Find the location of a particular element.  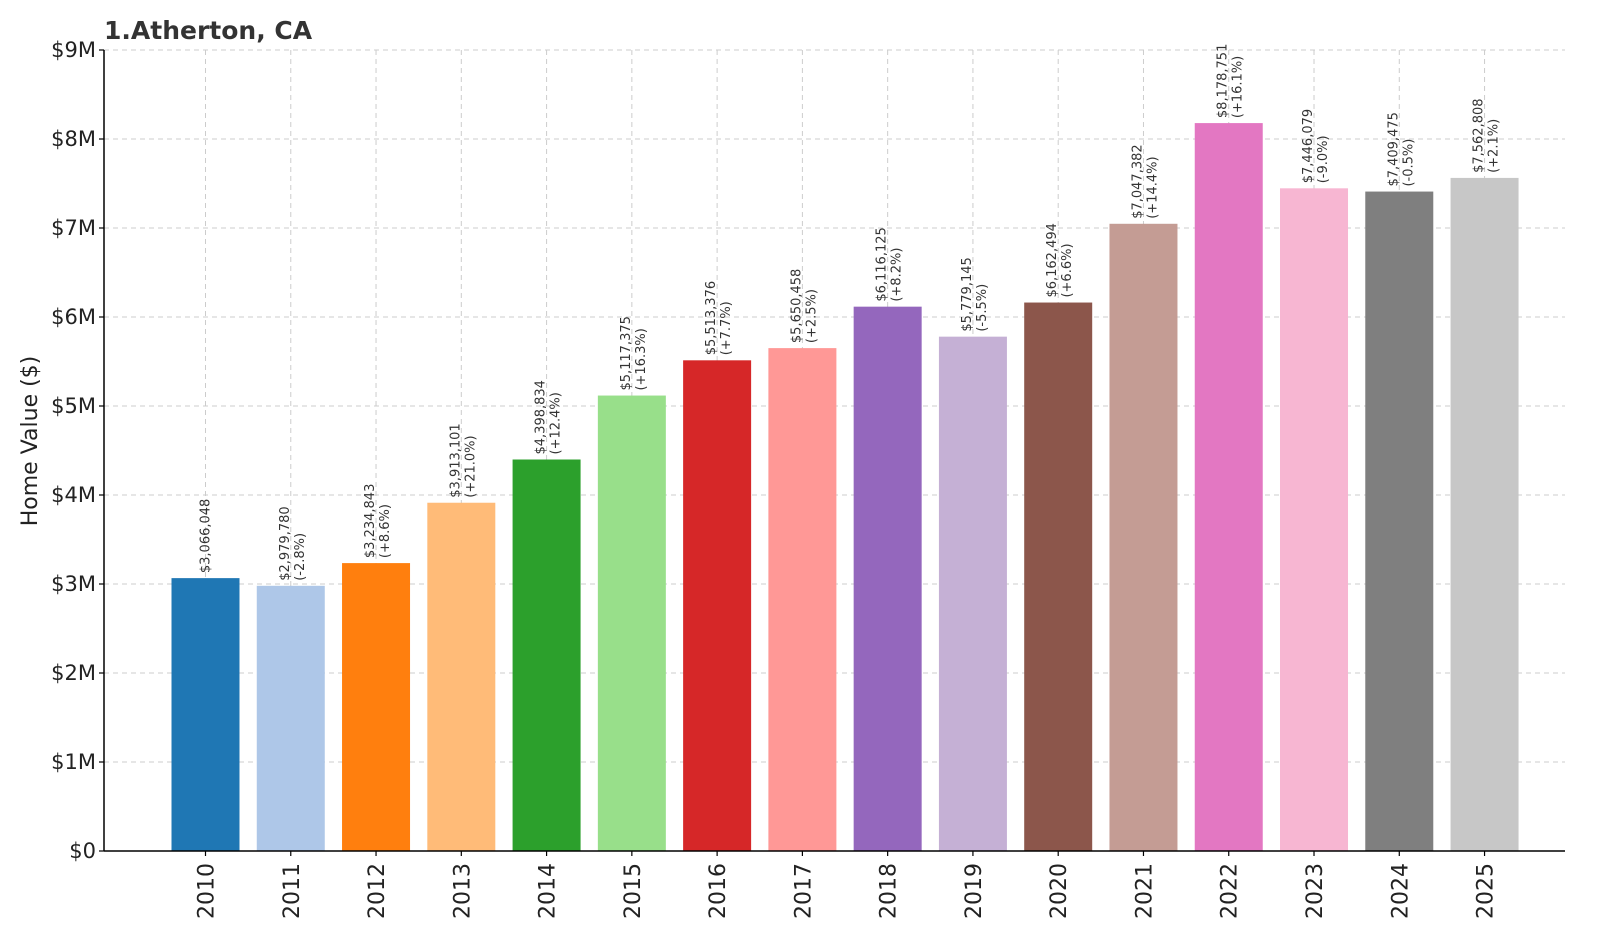

change-label: (-9.0%) is located at coordinates (1323, 159).